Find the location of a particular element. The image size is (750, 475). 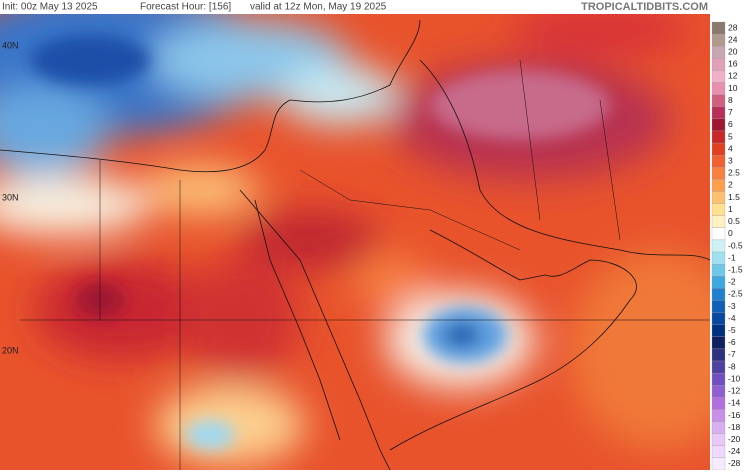

legend-label: -18 is located at coordinates (734, 427).